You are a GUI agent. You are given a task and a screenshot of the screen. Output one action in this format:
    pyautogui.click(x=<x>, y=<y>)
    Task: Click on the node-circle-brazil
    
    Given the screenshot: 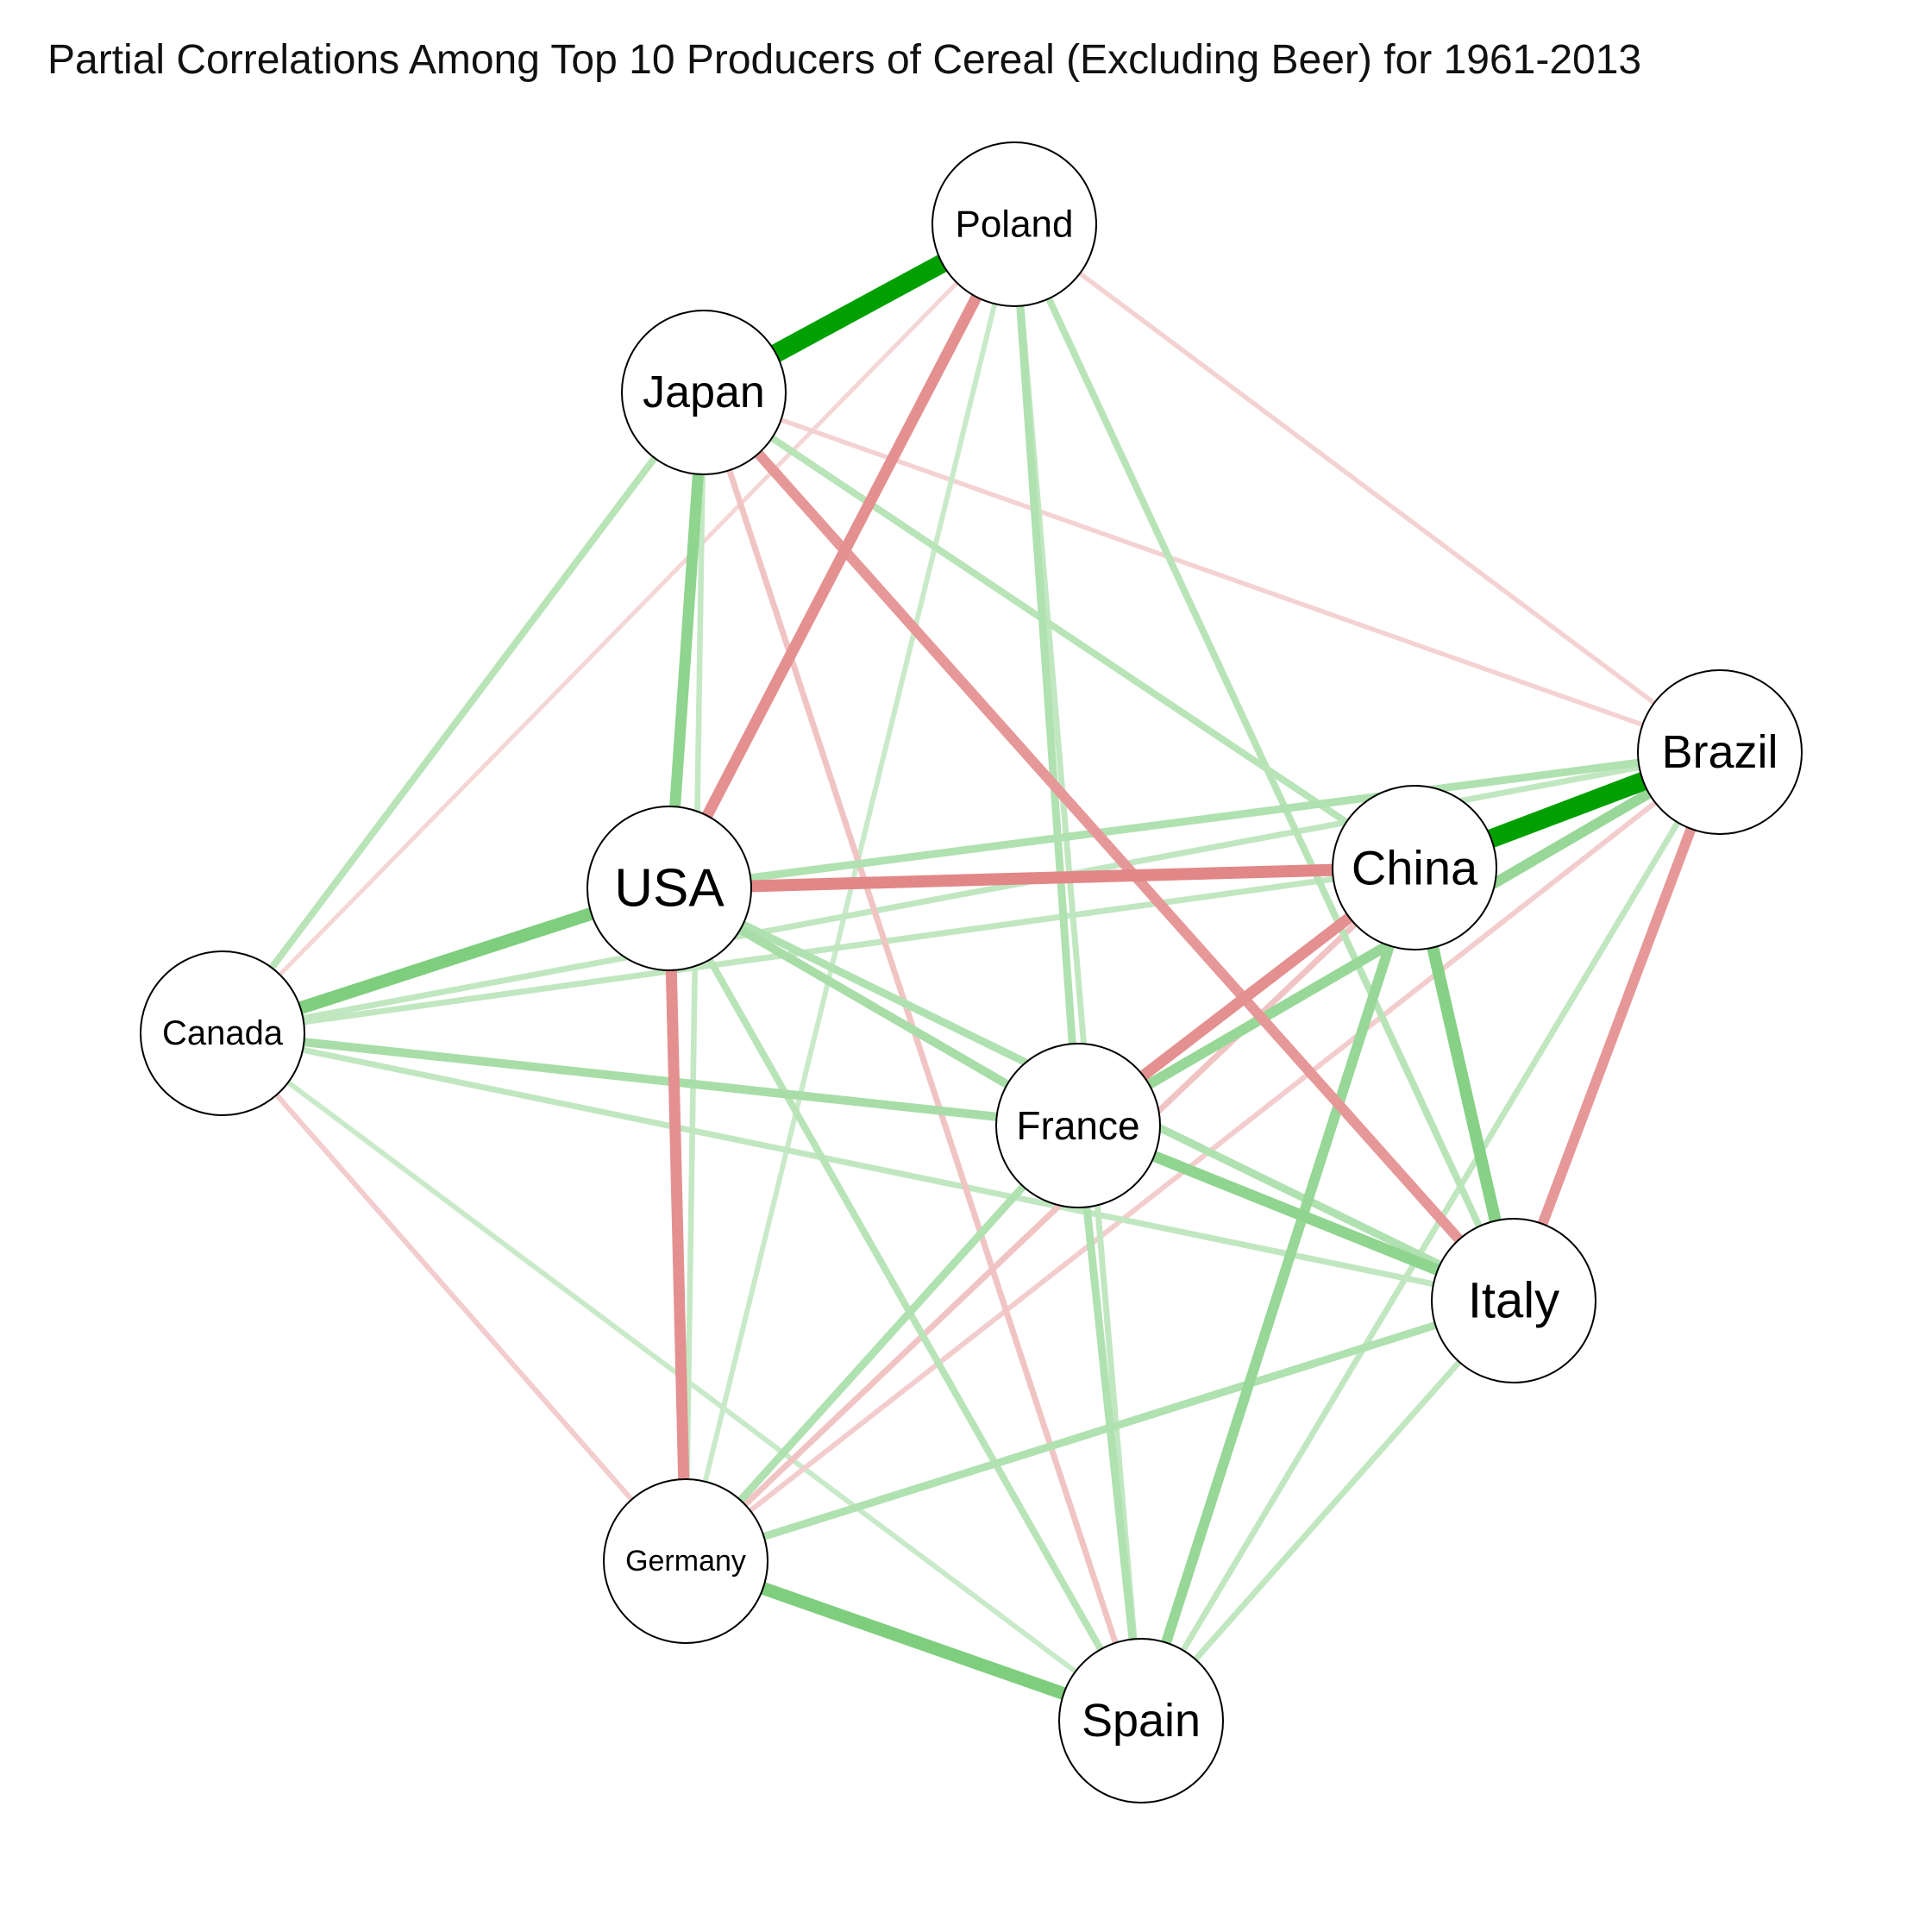 What is the action you would take?
    pyautogui.click(x=1720, y=752)
    